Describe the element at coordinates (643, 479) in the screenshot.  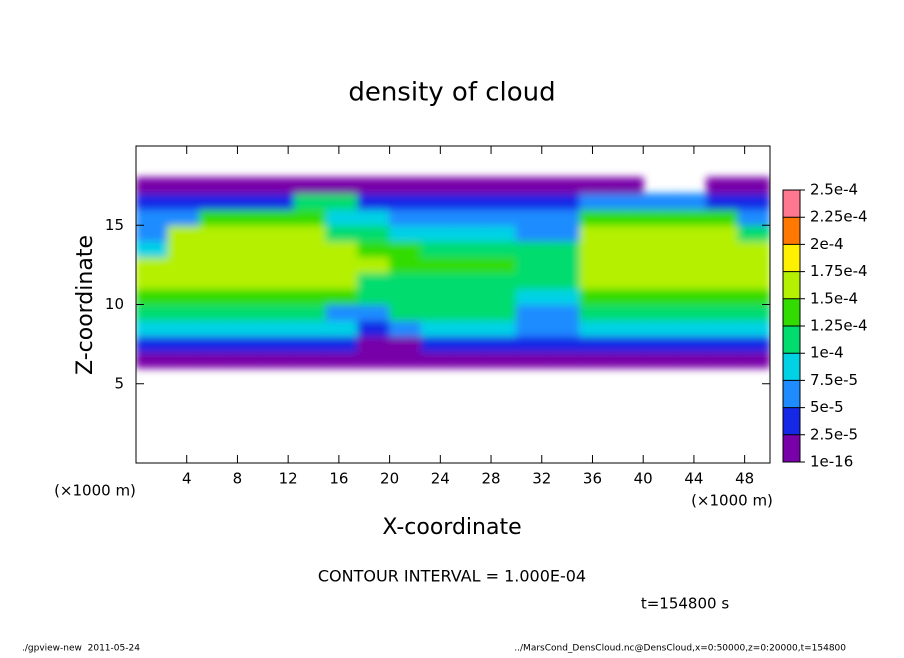
I see `x-tick-label: 40` at that location.